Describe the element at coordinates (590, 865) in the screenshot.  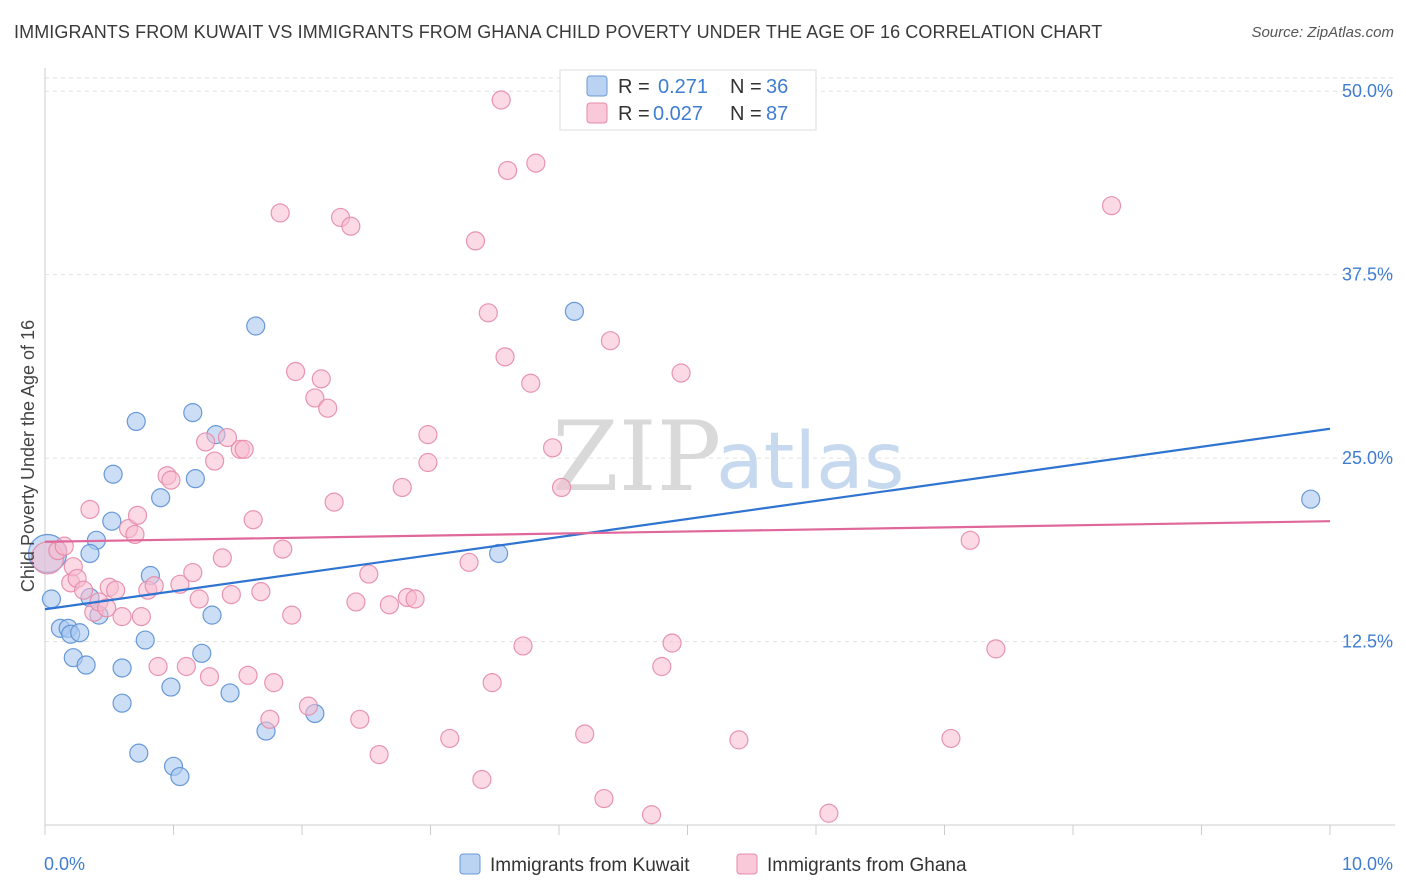
I see `legend-label-kuwait: Immigrants from Kuwait` at that location.